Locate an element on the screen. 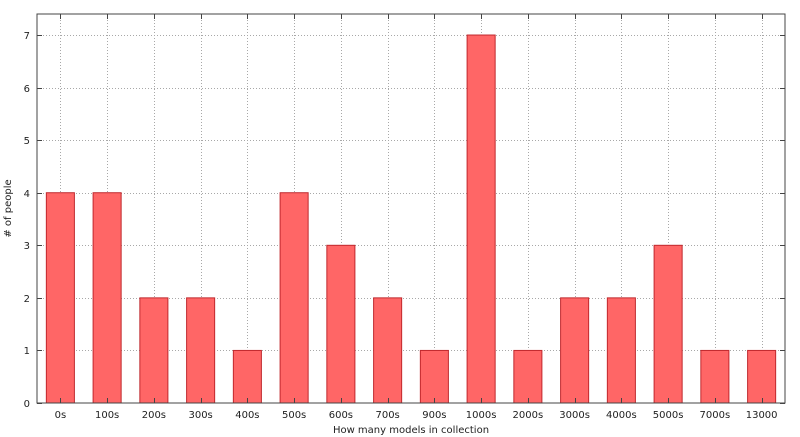 This screenshot has width=800, height=437. x-tick-label: 500s is located at coordinates (294, 415).